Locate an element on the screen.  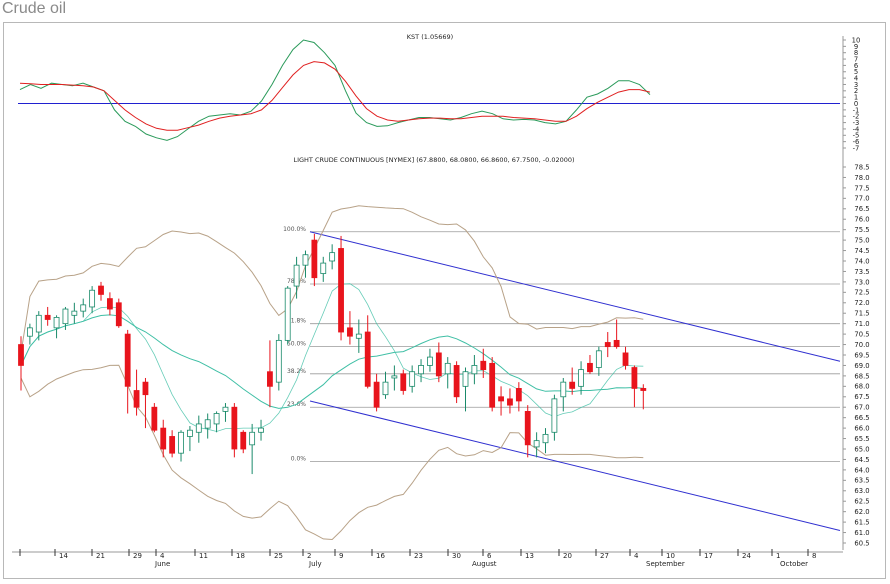
price-y-tick-label: 77.0 is located at coordinates (861, 199).